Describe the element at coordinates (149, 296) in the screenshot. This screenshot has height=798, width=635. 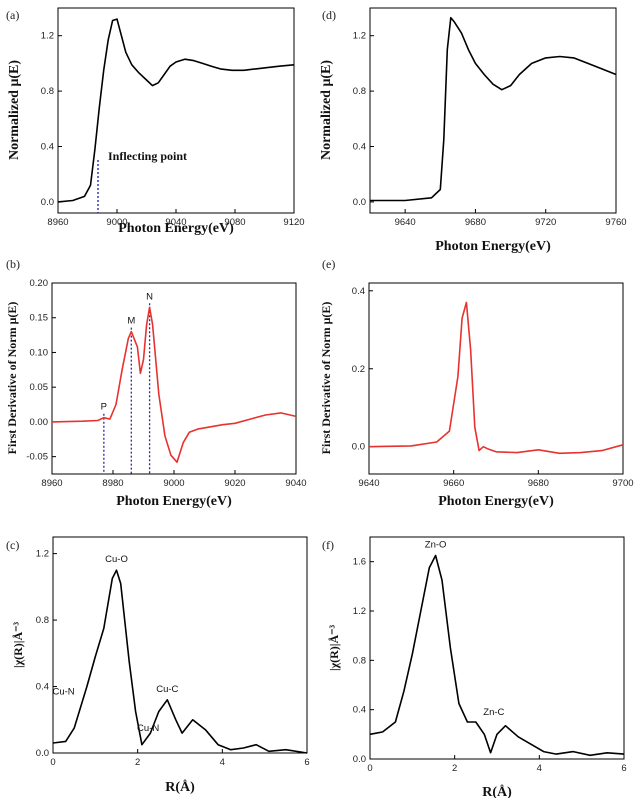
I see `peak-marker-label: N` at that location.